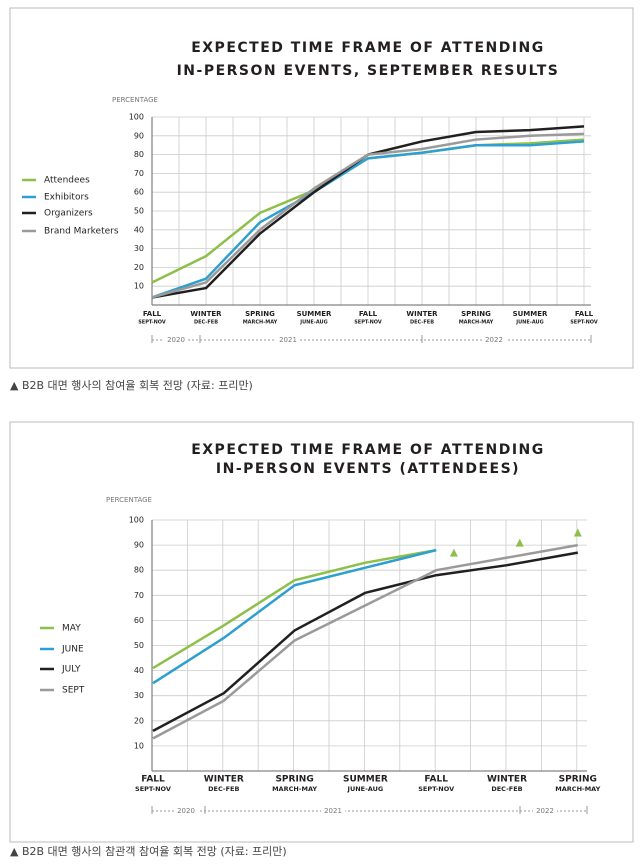 Image resolution: width=643 pixels, height=865 pixels. What do you see at coordinates (81, 232) in the screenshot?
I see `legend-label: Brand Marketers` at bounding box center [81, 232].